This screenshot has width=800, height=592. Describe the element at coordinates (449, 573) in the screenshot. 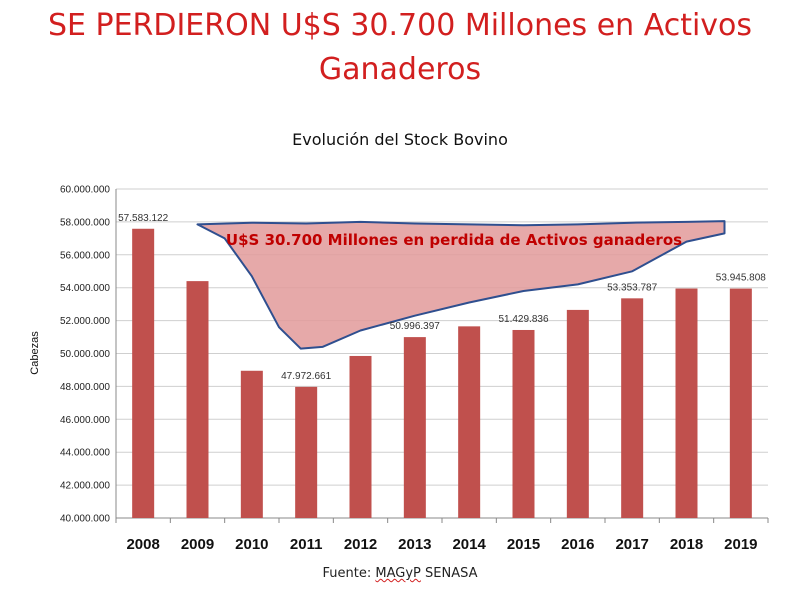

I see `source-org-senasa: SENASA` at that location.